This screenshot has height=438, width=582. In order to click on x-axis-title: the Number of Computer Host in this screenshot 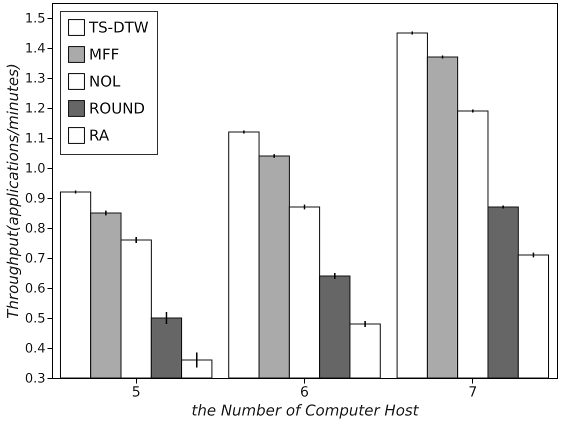, I will do `click(305, 411)`.